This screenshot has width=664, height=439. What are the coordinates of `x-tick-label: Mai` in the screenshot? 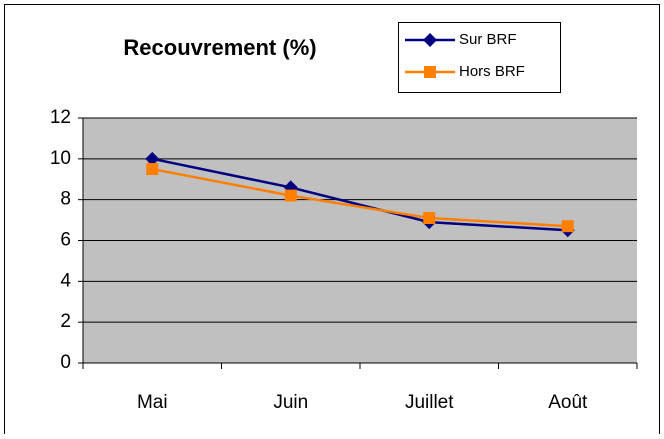 It's located at (152, 402).